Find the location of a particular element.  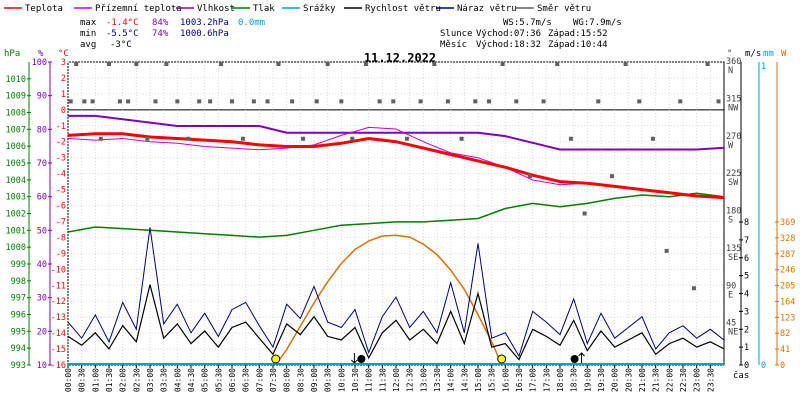

x-tick-label: 09:30 is located at coordinates (328, 380).